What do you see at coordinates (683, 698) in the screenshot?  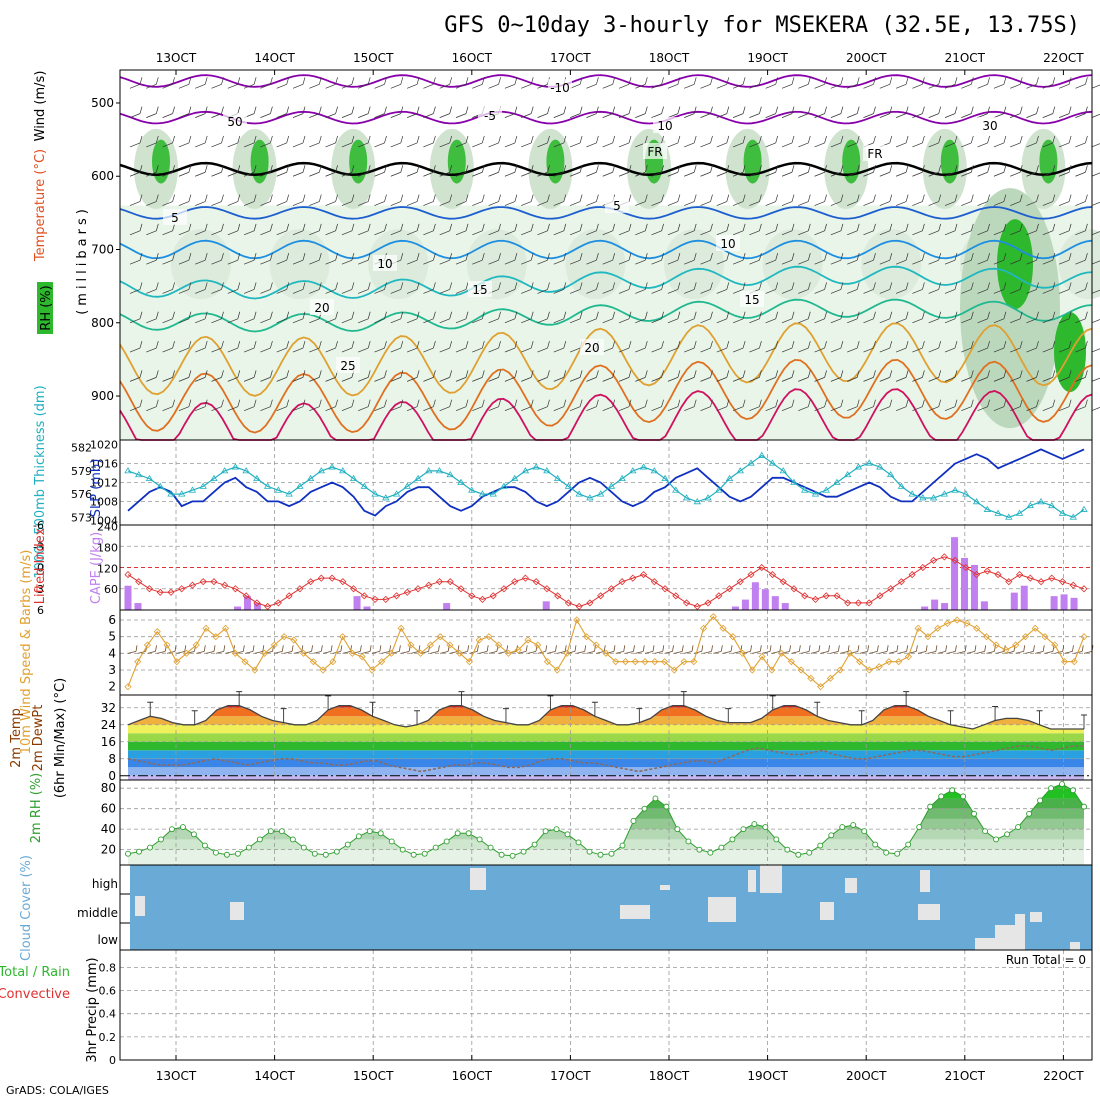 I see `temp-range-whisker` at bounding box center [683, 698].